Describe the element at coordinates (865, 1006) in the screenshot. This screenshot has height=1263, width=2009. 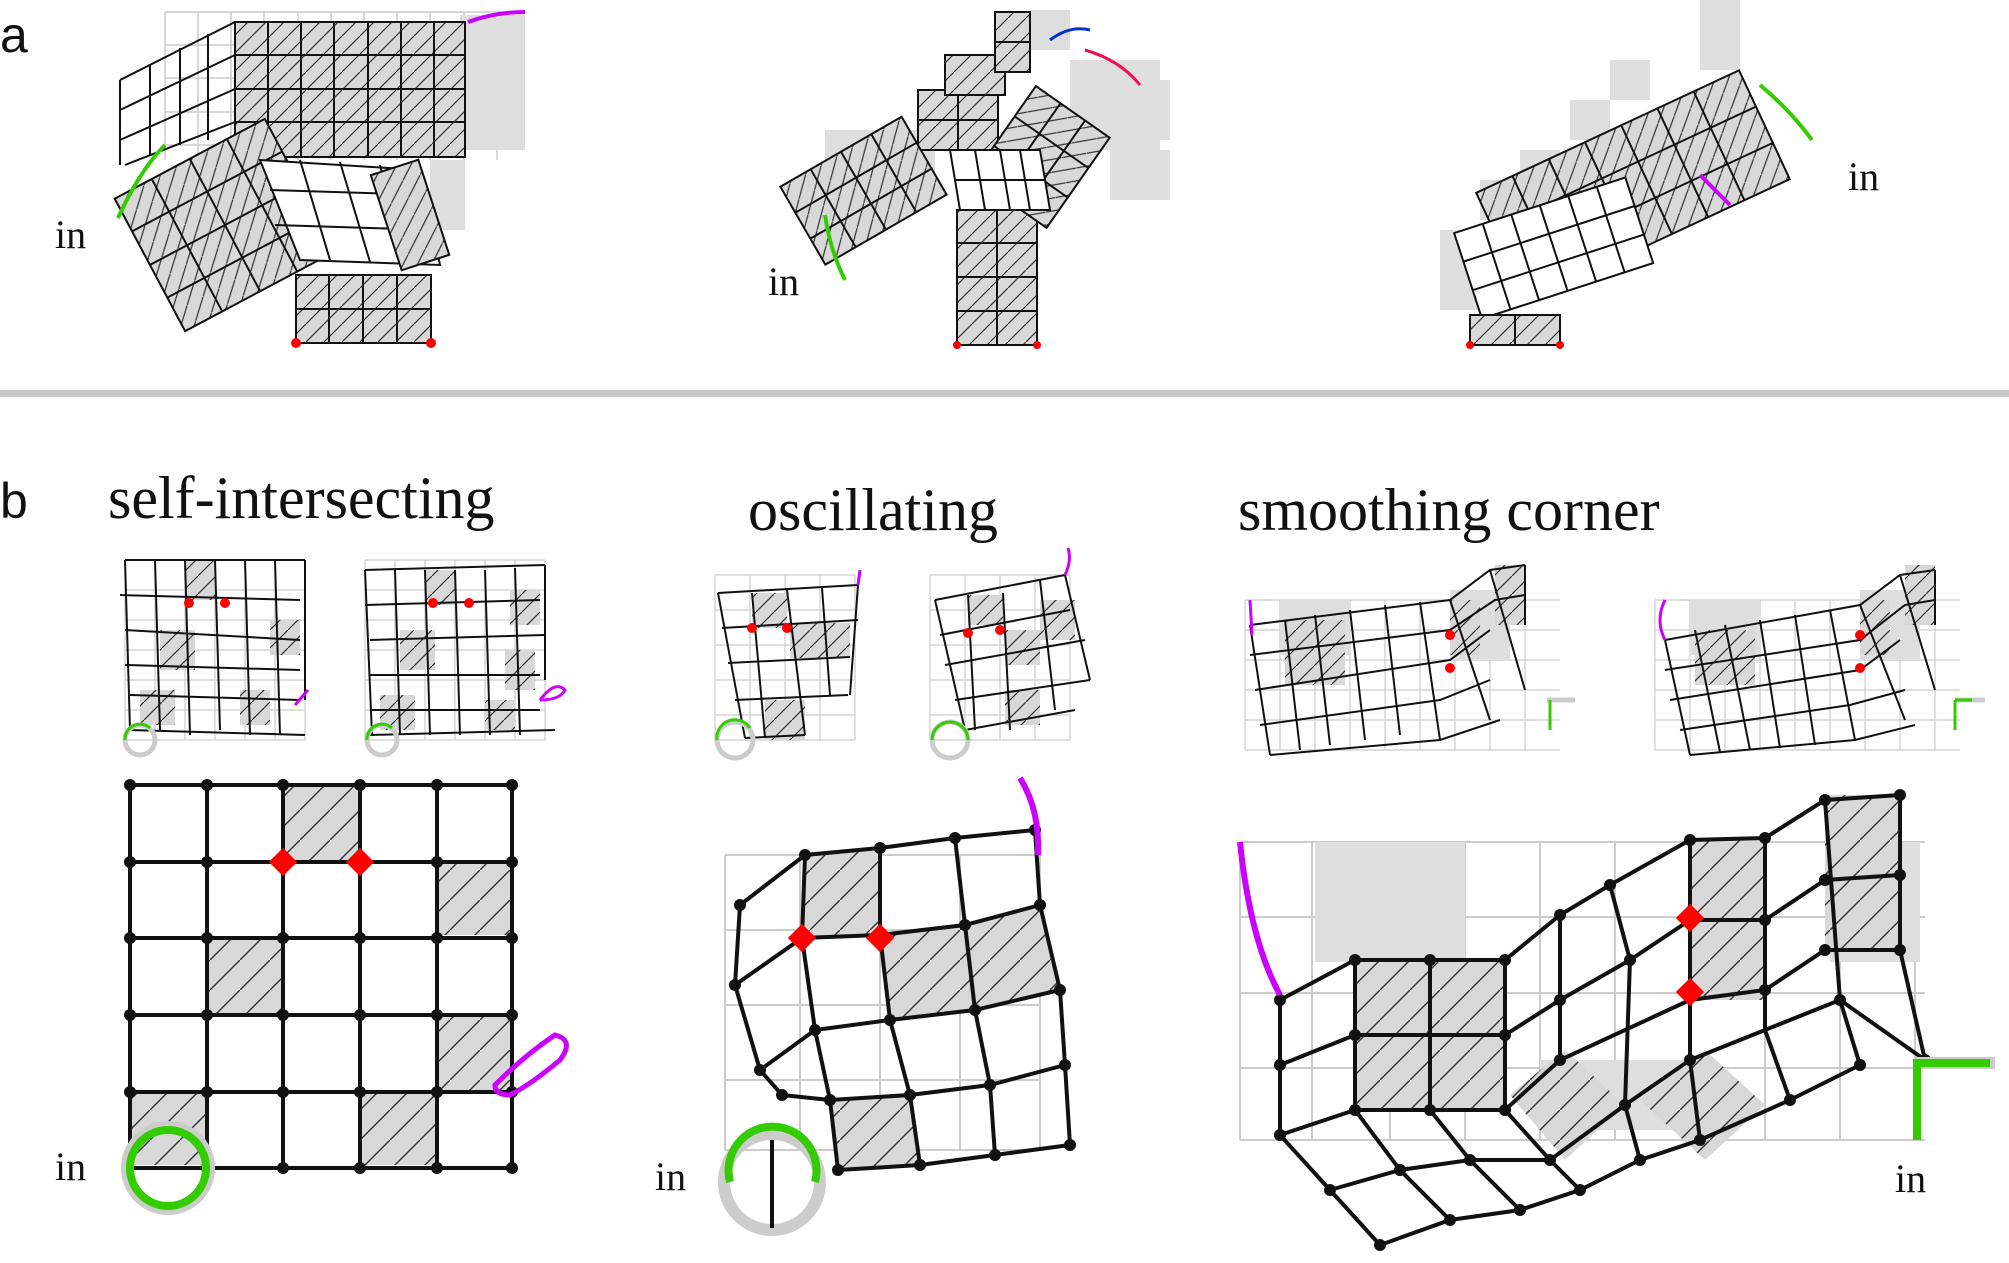
I see `oscillating-main: in` at that location.